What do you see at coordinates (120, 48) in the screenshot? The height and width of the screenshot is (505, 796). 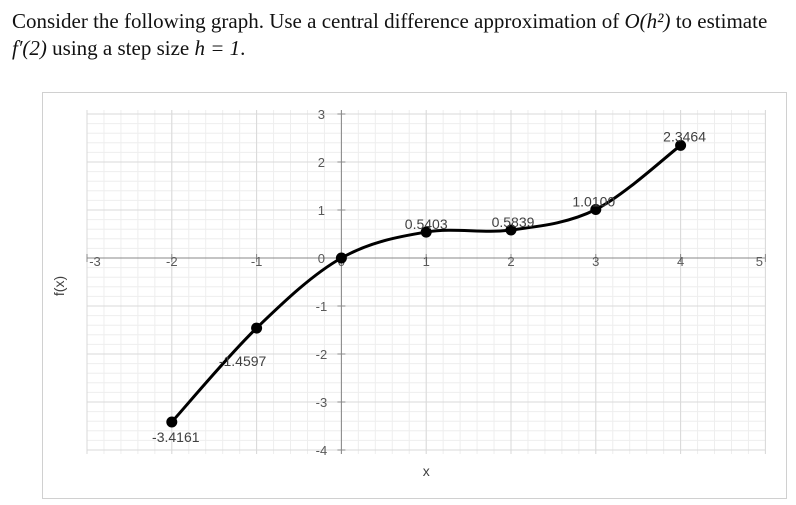 I see `question-step-text: using a step size` at bounding box center [120, 48].